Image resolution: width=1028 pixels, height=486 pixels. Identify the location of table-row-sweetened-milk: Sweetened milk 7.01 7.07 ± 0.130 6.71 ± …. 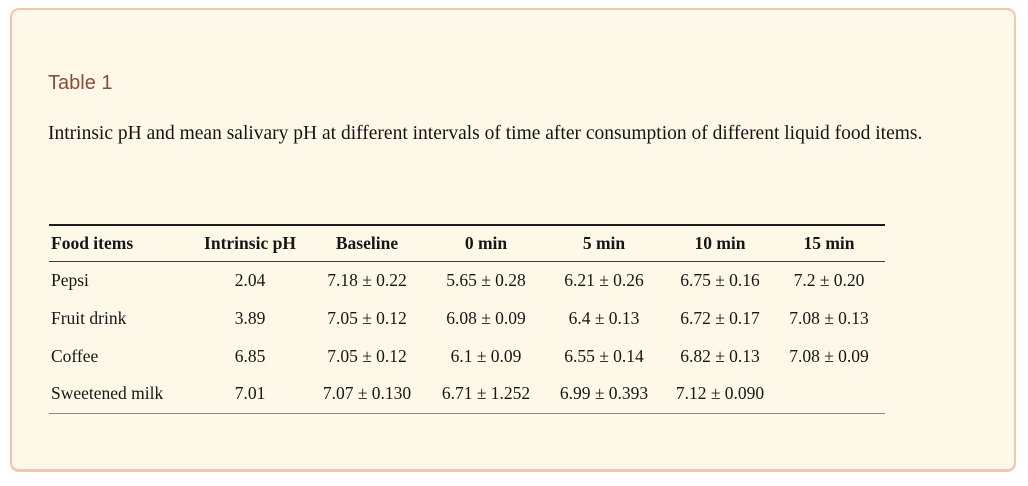
(467, 394).